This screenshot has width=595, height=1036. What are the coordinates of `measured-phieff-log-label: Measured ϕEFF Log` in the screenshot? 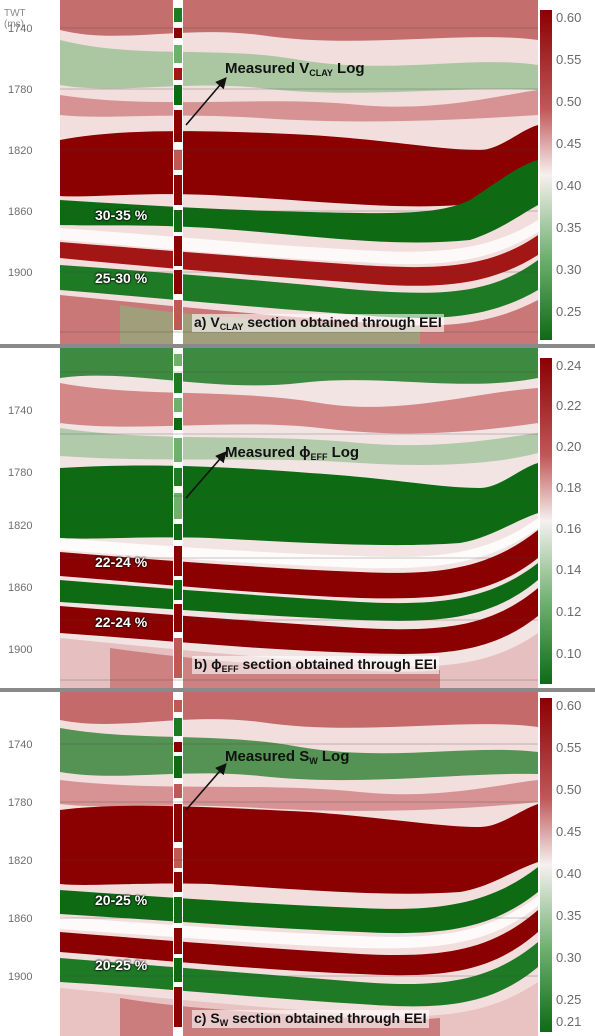 It's located at (292, 453).